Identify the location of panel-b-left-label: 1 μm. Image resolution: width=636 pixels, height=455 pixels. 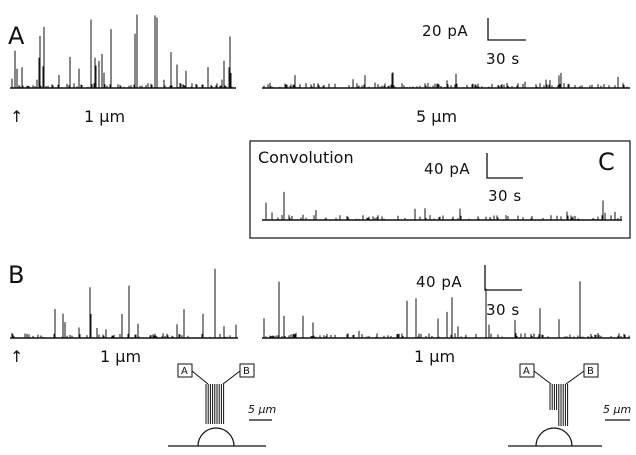
(120, 356).